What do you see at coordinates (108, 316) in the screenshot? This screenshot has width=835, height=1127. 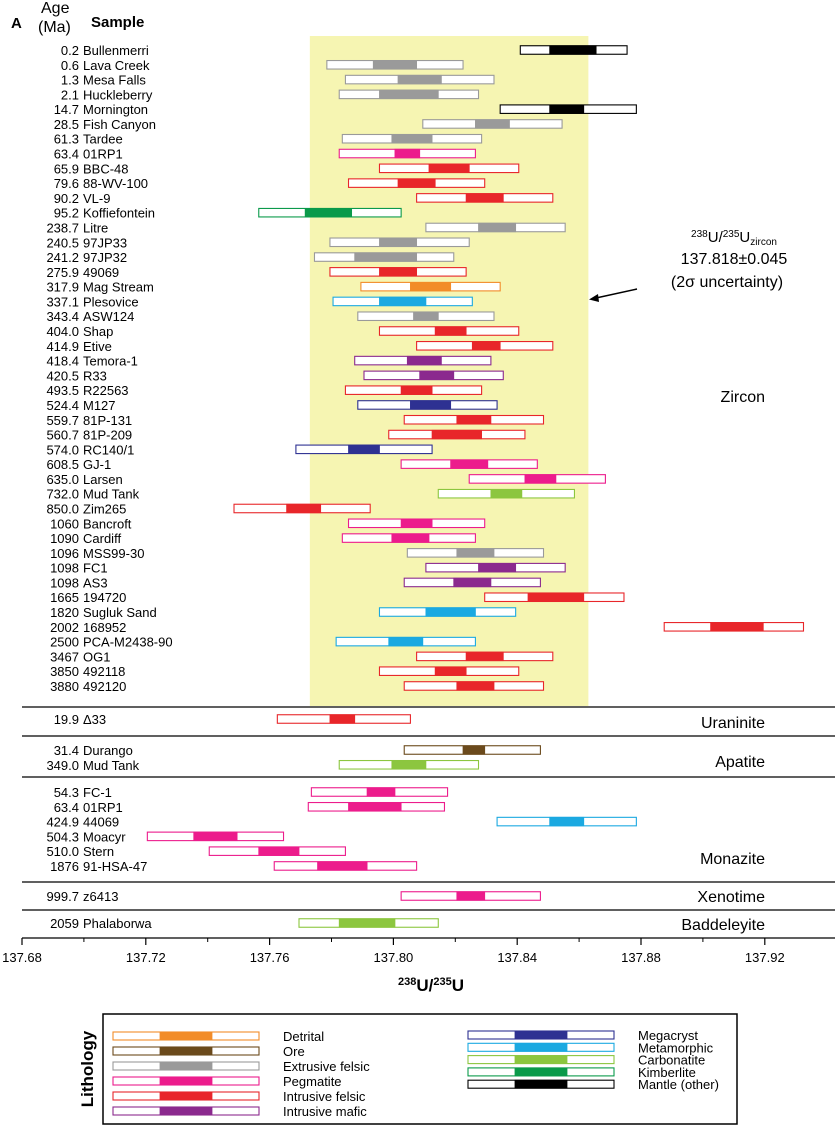 I see `sample-label: ASW124` at bounding box center [108, 316].